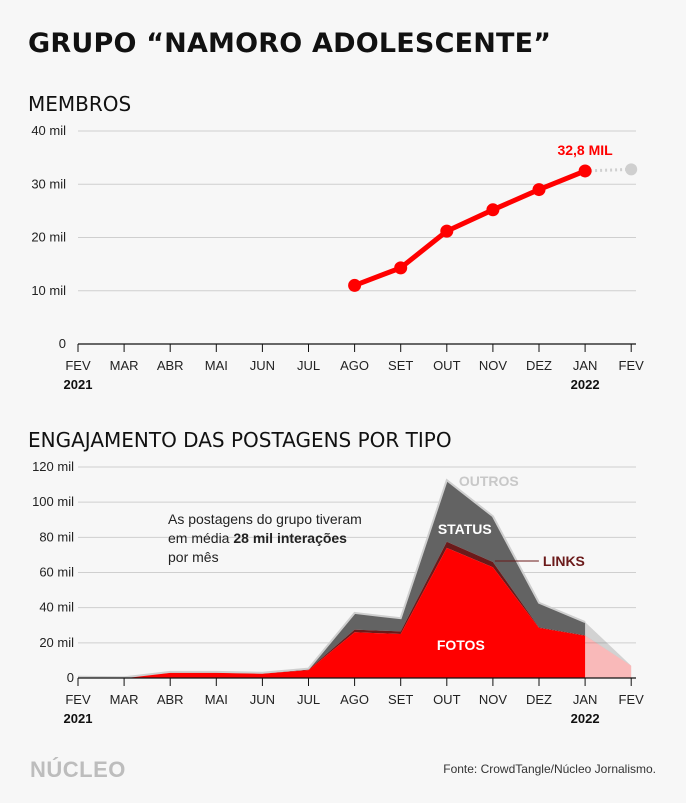 This screenshot has height=803, width=686. I want to click on source-credit: Fonte: CrowdTangle/Núcleo Jornalismo., so click(549, 769).